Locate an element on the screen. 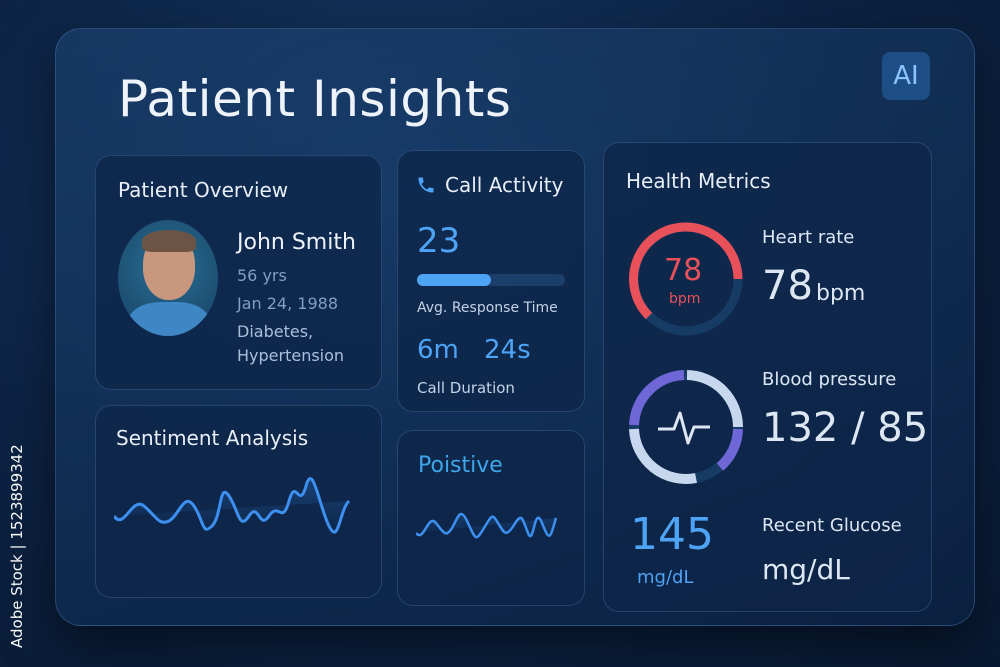  patient-name: John Smith is located at coordinates (296, 242).